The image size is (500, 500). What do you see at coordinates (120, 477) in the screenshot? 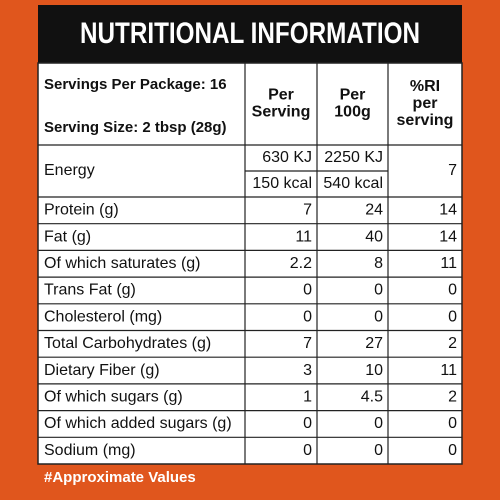
I see `footnote: #Approximate Values` at bounding box center [120, 477].